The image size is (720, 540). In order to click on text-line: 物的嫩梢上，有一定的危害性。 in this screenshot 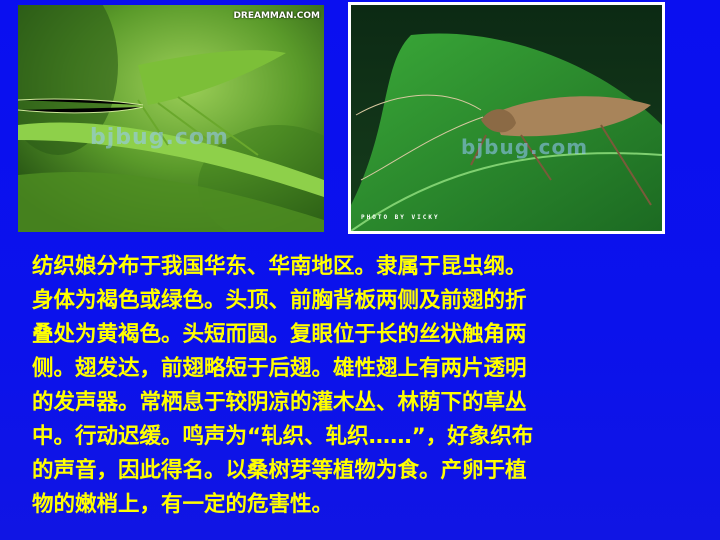, I will do `click(183, 504)`.